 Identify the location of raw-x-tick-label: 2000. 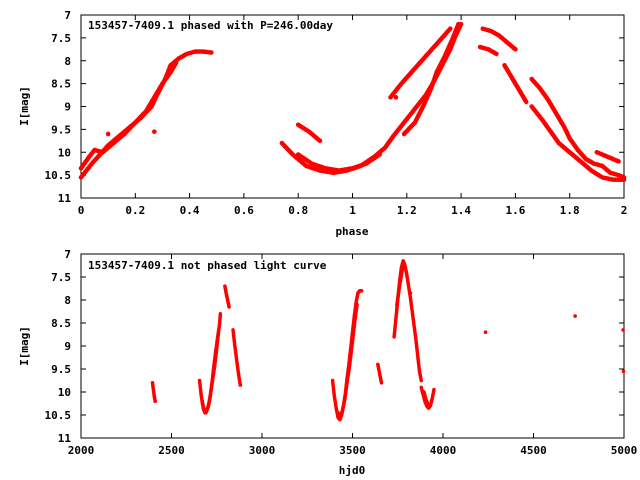
(81, 450).